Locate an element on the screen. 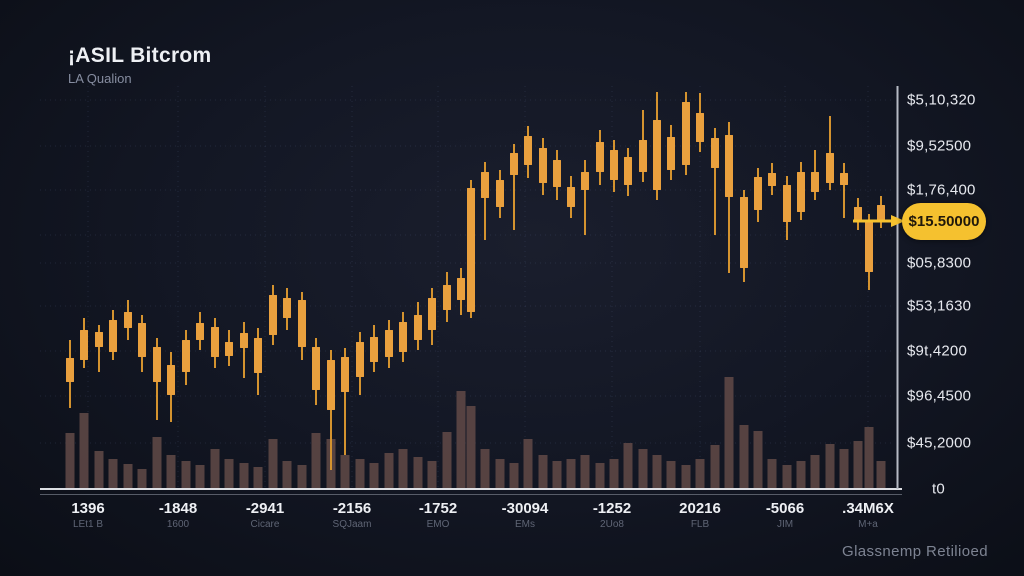  time-tick: -2156 SQJaam is located at coordinates (352, 515).